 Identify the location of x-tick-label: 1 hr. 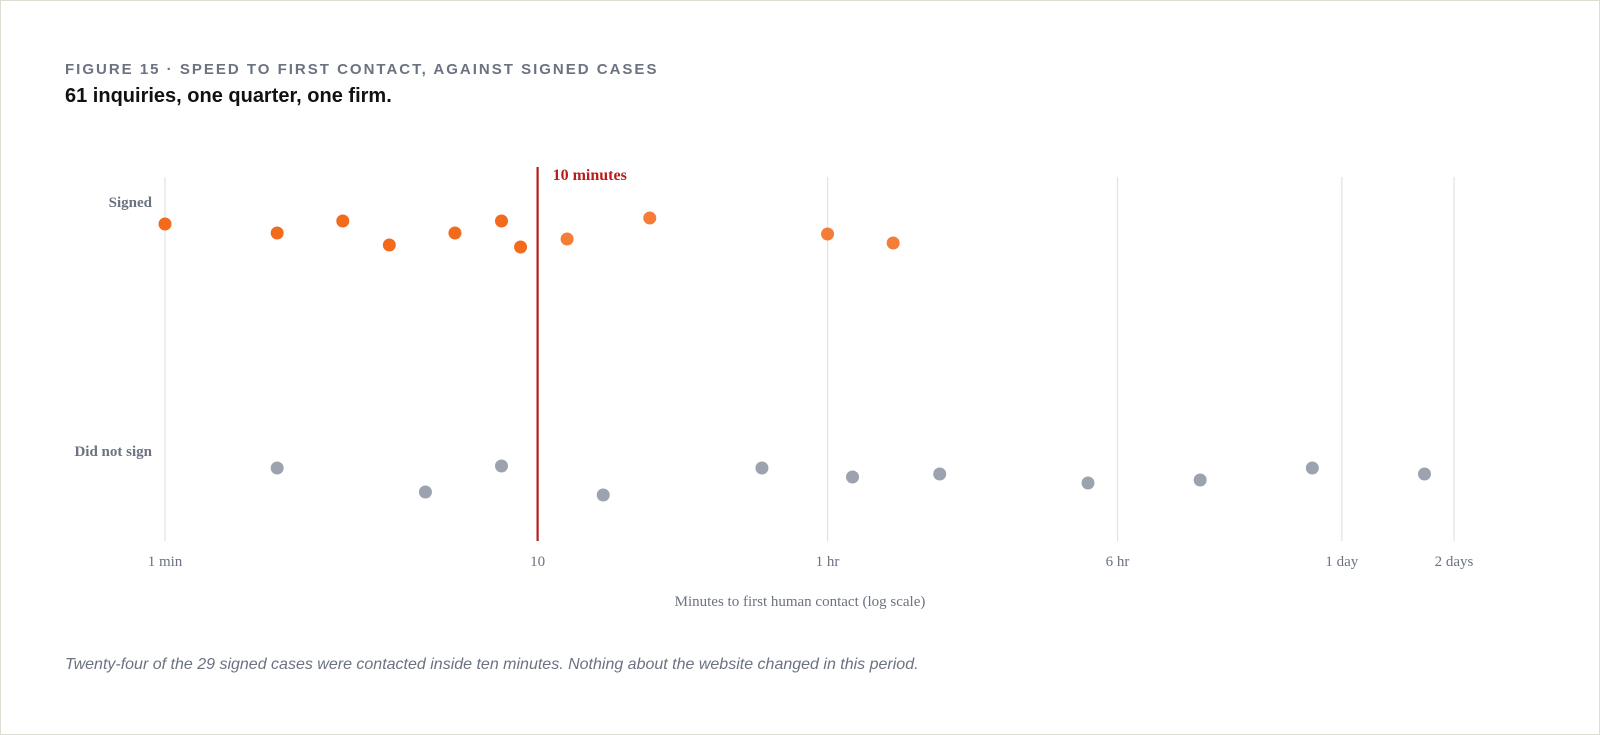
(828, 562).